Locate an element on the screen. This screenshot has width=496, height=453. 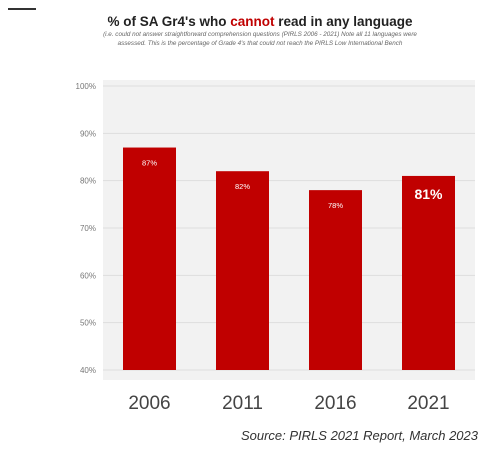
data-label: 87% is located at coordinates (149, 163).